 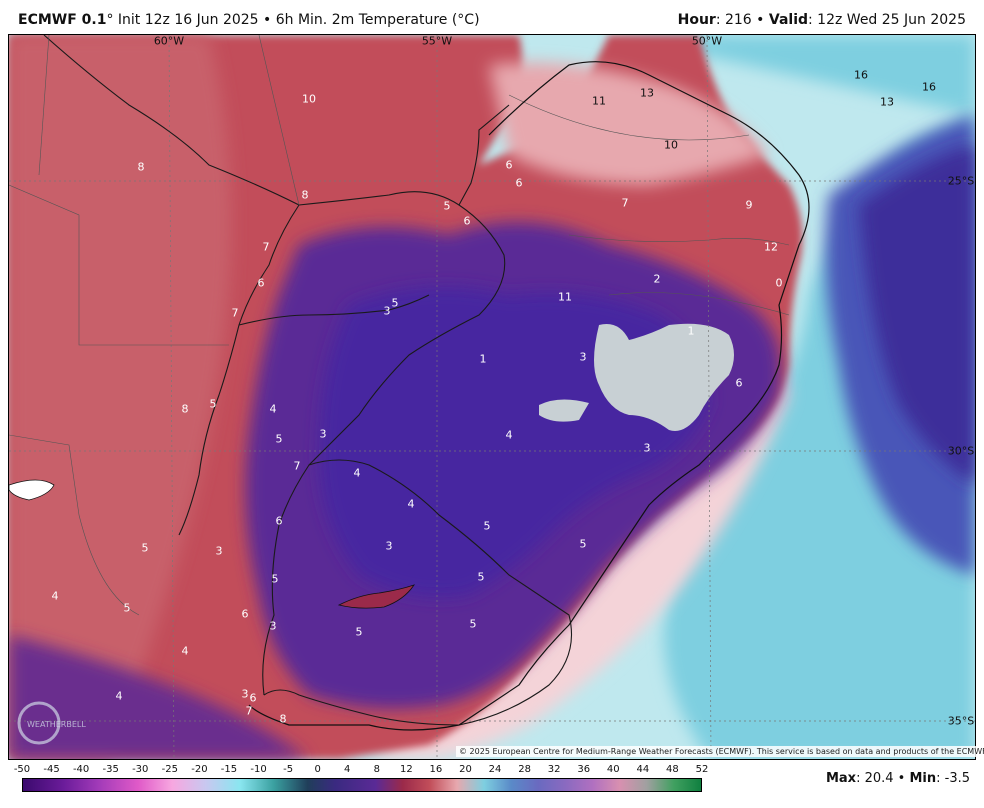 I want to click on legend-tick: 20, so click(x=465, y=769).